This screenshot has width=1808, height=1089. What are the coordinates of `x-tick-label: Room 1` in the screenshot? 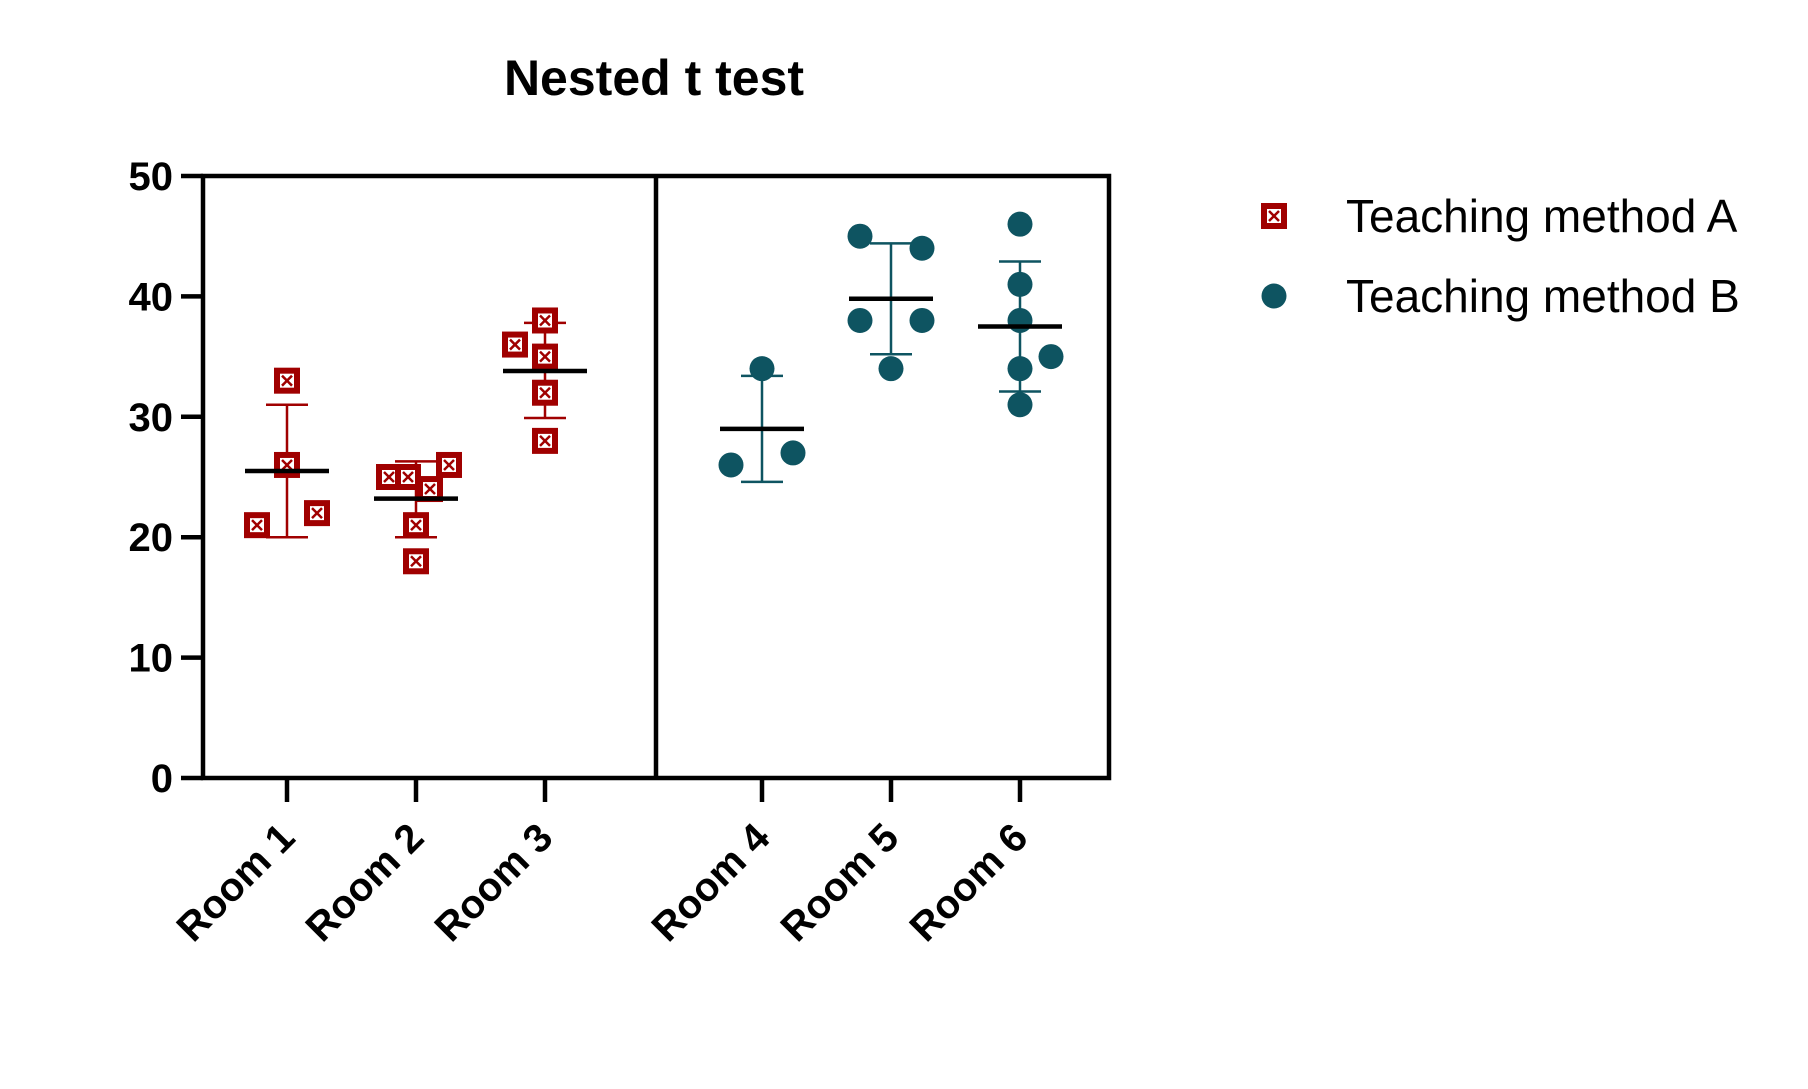 It's located at (236, 882).